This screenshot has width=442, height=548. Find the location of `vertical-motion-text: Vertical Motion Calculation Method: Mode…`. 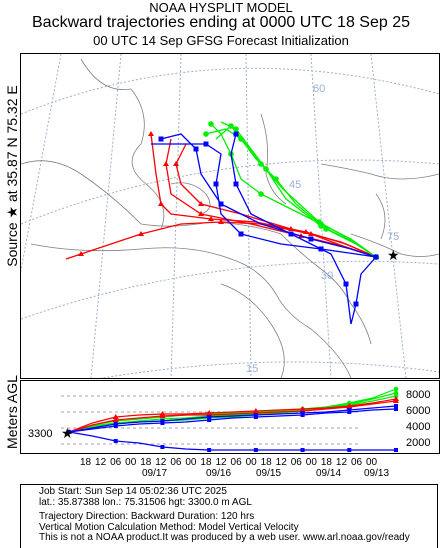

vertical-motion-text: Vertical Motion Calculation Method: Mode… is located at coordinates (169, 527).